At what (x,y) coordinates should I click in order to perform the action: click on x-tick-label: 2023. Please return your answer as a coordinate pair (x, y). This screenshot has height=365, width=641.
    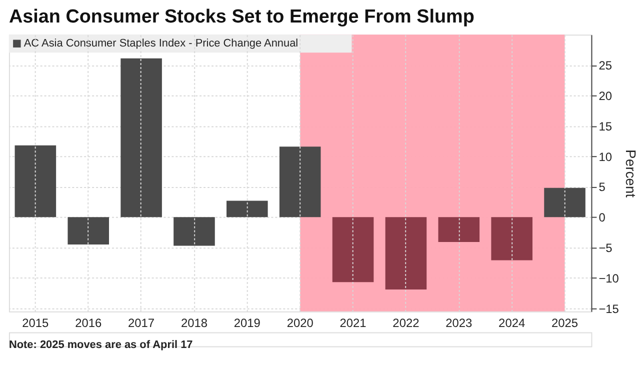
    Looking at the image, I should click on (459, 323).